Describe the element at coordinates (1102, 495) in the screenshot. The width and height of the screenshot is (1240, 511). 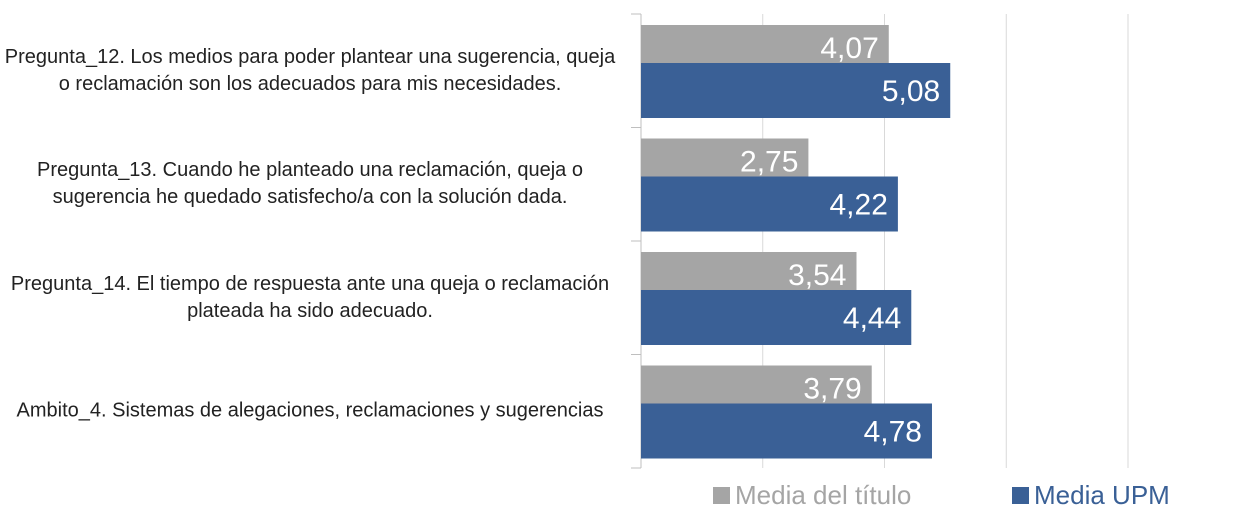
I see `legend-label: Media UPM` at that location.